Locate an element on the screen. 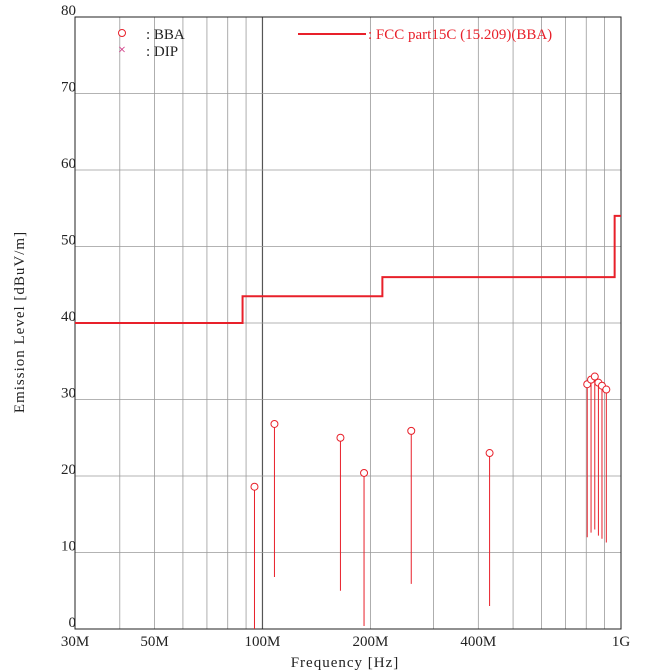 The height and width of the screenshot is (672, 648). x-tick-label: 1G is located at coordinates (621, 642).